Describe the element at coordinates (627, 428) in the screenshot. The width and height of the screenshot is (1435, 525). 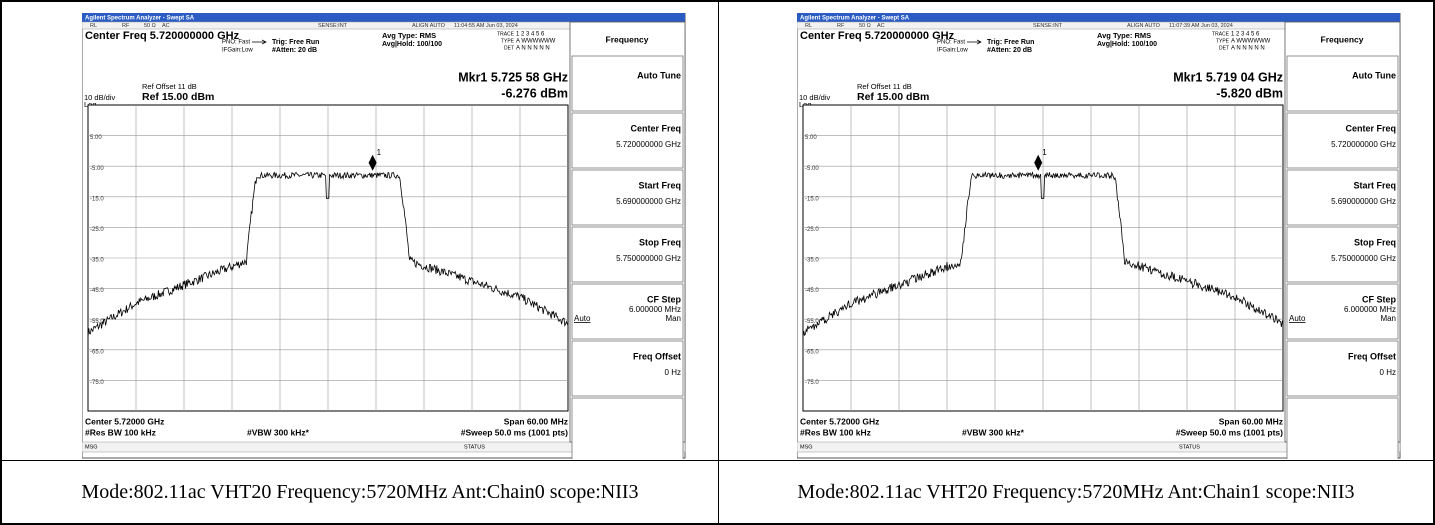
I see `softkey-empty` at that location.